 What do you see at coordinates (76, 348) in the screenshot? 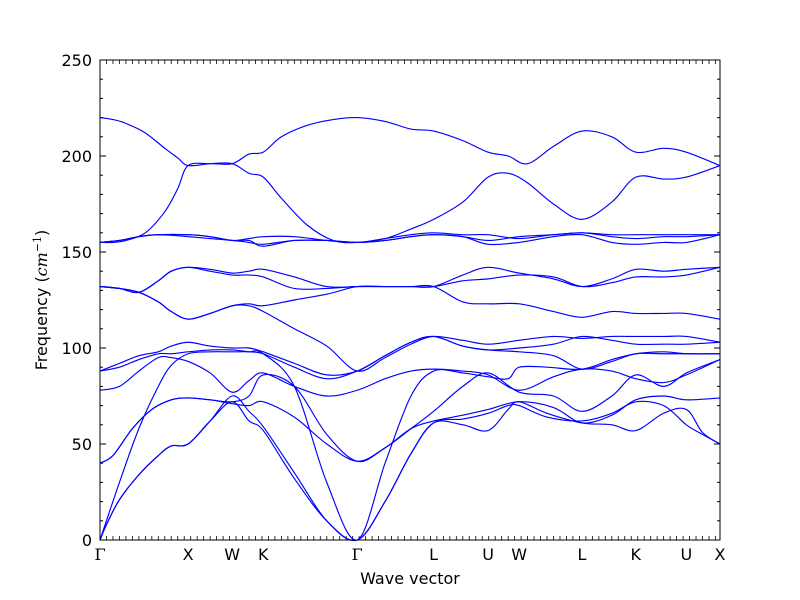
I see `y-tick-label: 100` at bounding box center [76, 348].